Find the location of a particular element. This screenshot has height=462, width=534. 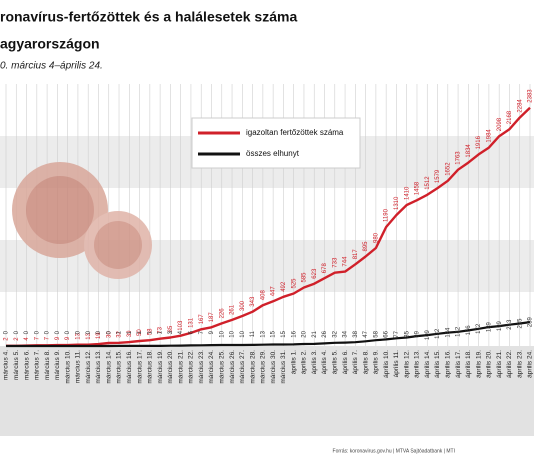

data-label: 167 is located at coordinates (202, 319).